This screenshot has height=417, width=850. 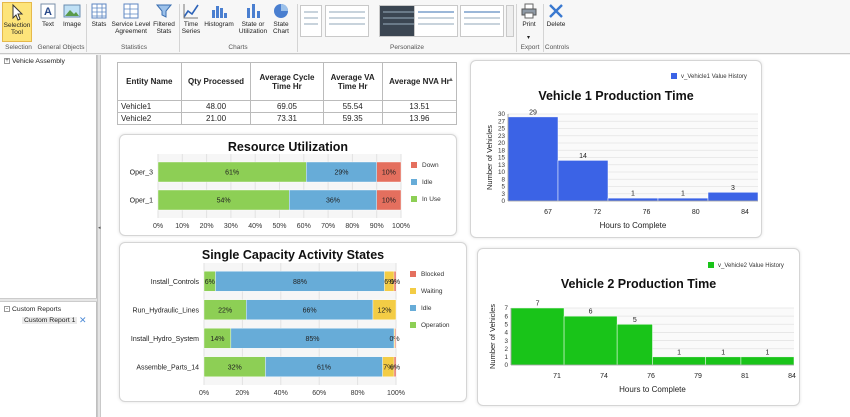 What do you see at coordinates (510, 21) in the screenshot?
I see `gallery-scroll` at bounding box center [510, 21].